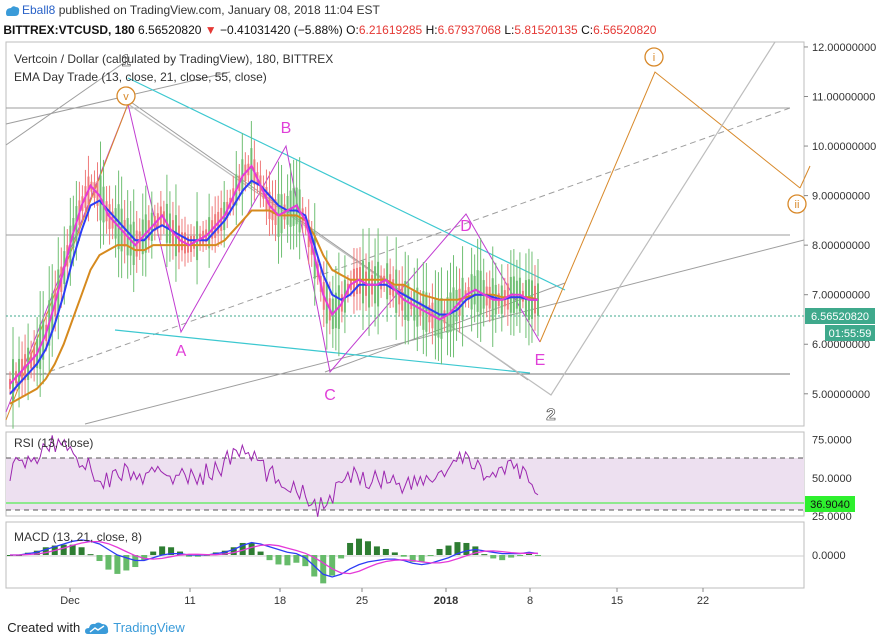 The height and width of the screenshot is (644, 887). What do you see at coordinates (125, 60) in the screenshot?
I see `wave-label-1: 1` at bounding box center [125, 60].